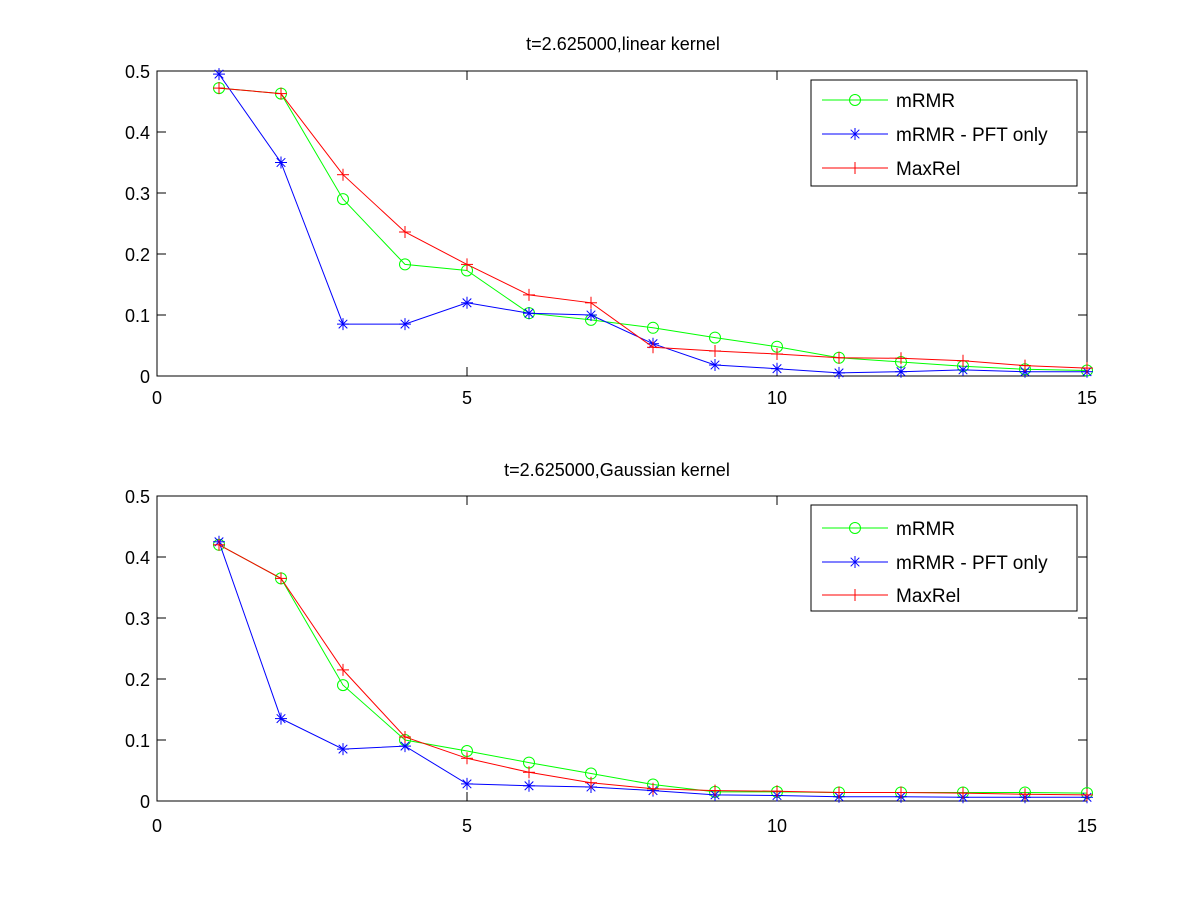 This screenshot has height=900, width=1200. What do you see at coordinates (617, 470) in the screenshot?
I see `chart-title: t=2.625000,Gaussian kernel` at bounding box center [617, 470].